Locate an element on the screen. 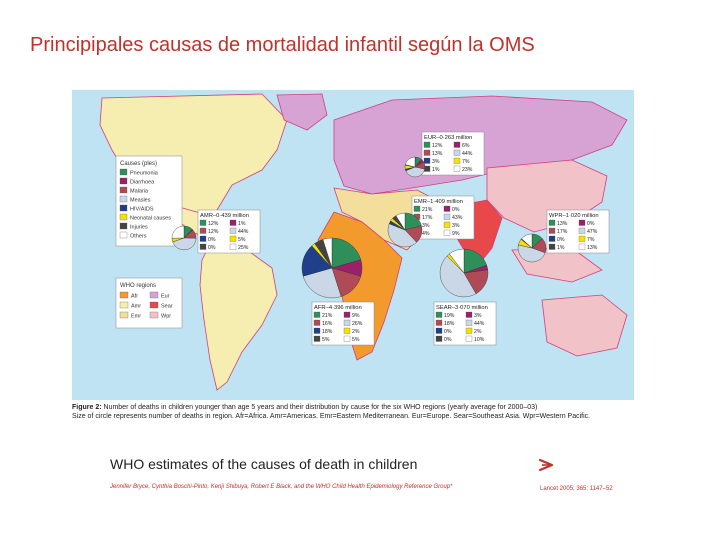  causes-legend-title: Causes (ples) is located at coordinates (138, 164).